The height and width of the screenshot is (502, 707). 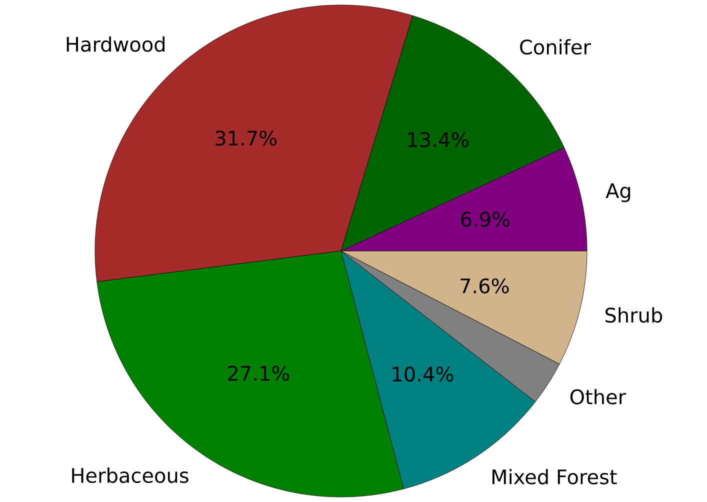 I want to click on slice-label: Conifer, so click(x=555, y=47).